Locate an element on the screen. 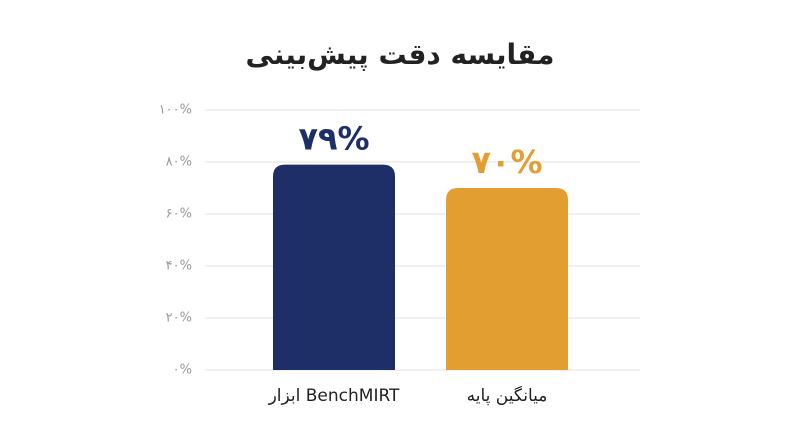 Image resolution: width=800 pixels, height=447 pixels. y-tick-label: ۸۰% is located at coordinates (179, 162).